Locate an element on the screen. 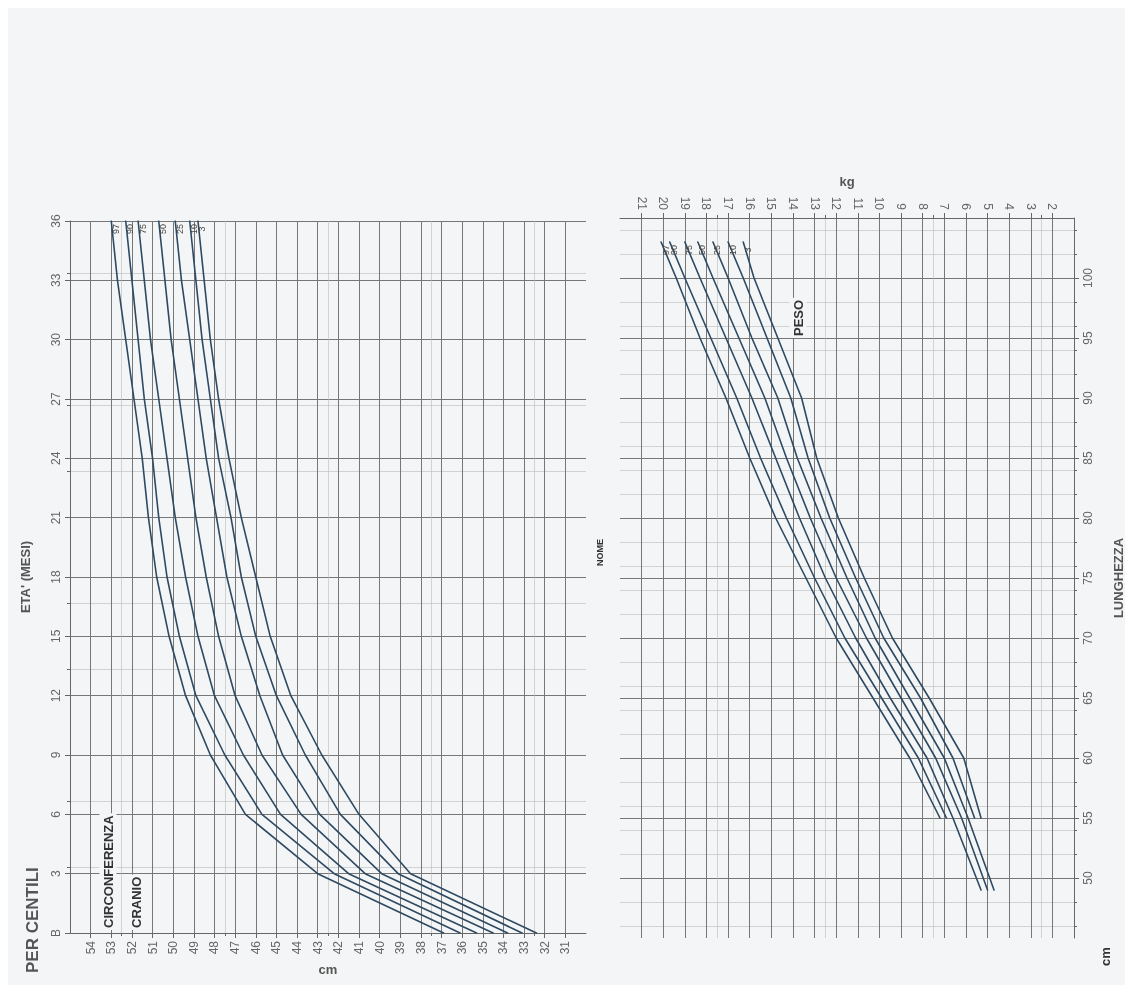  x-tick-label: 42 is located at coordinates (338, 947).